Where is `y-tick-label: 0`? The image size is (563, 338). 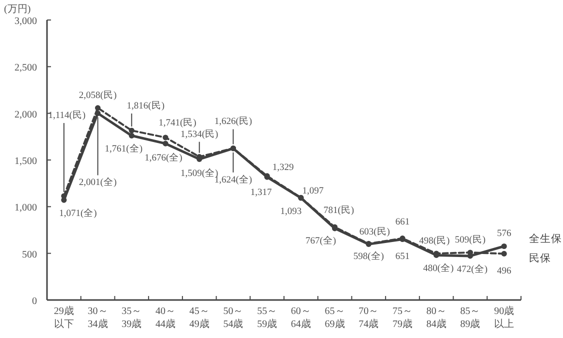
y-tick-label: 0 is located at coordinates (34, 301).